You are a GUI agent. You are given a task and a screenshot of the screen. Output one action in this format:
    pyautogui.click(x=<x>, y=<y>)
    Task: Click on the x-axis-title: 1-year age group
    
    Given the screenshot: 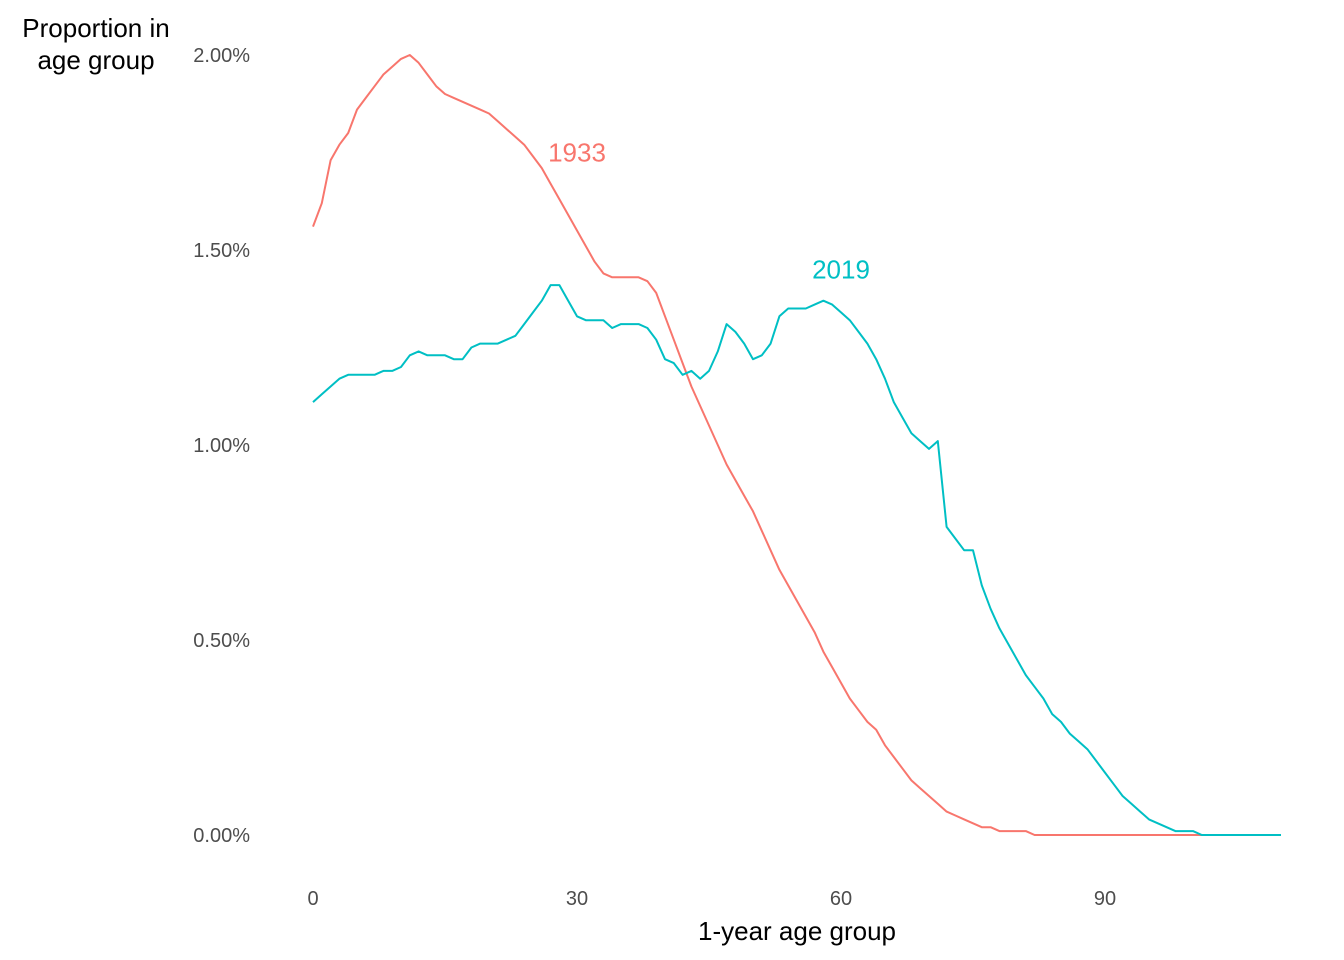 What is the action you would take?
    pyautogui.click(x=797, y=931)
    